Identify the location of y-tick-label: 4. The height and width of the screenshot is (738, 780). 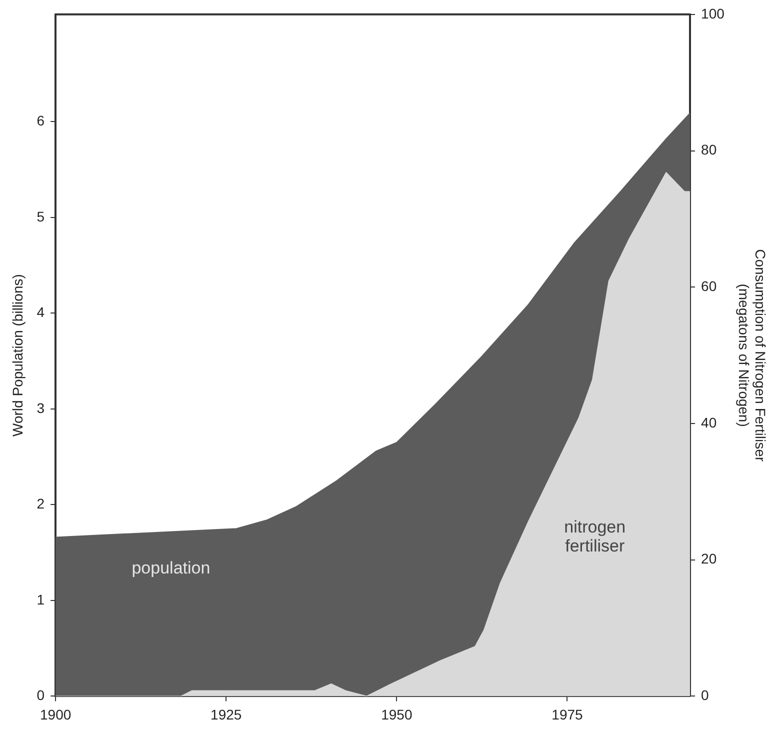
(40, 312).